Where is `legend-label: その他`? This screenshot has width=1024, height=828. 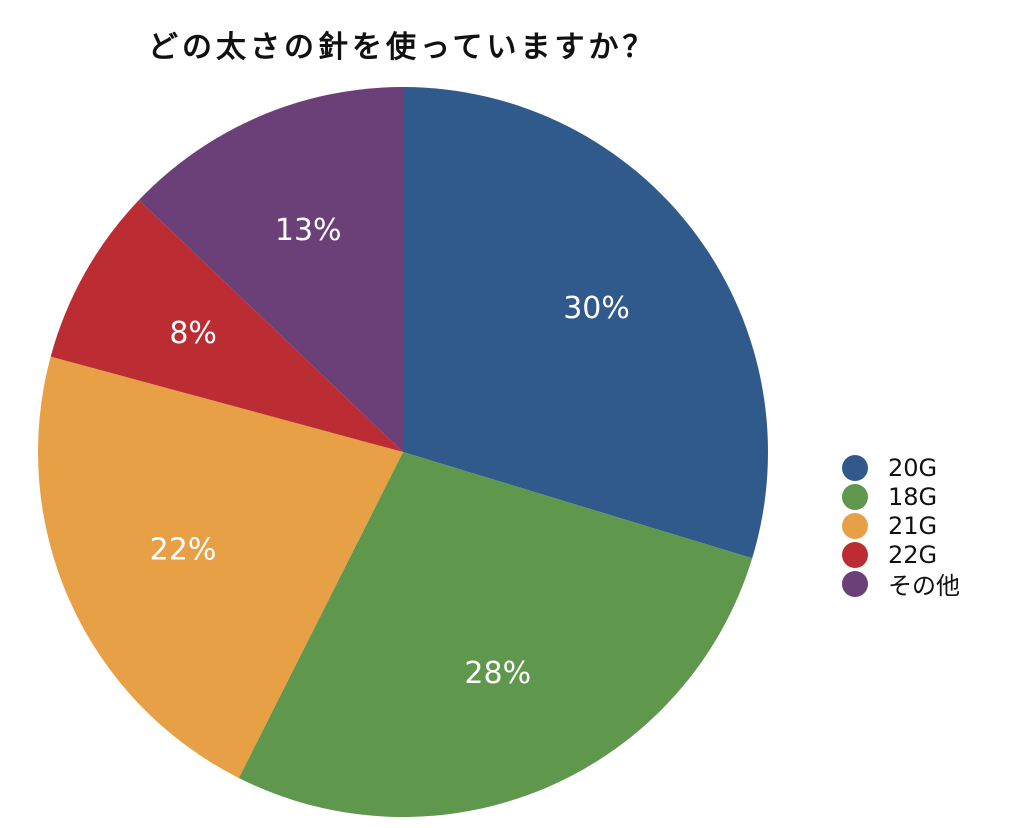 legend-label: その他 is located at coordinates (924, 586).